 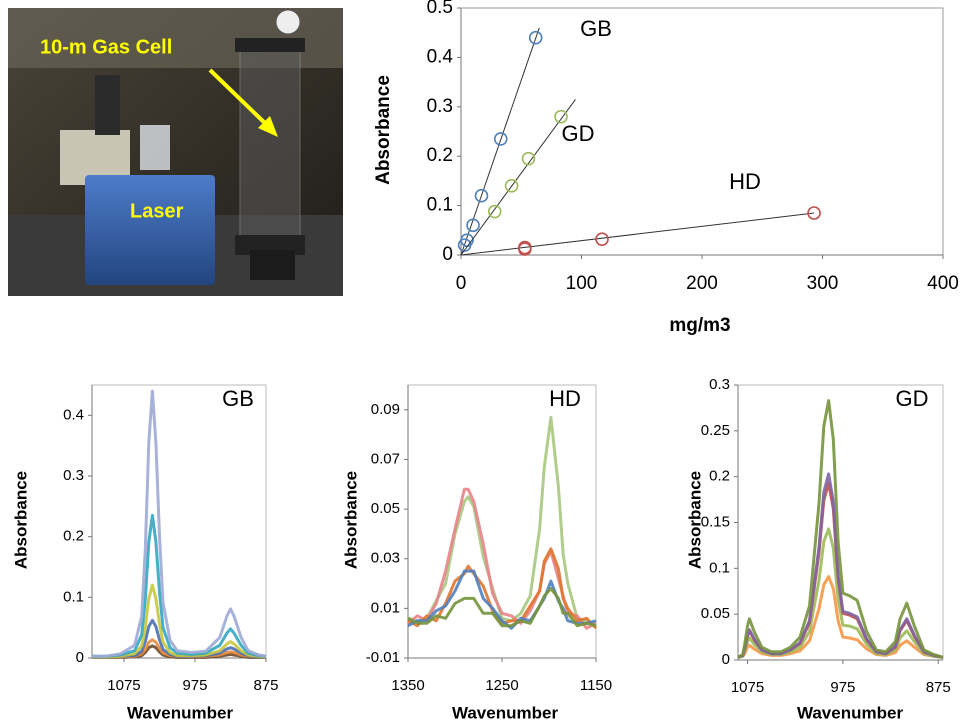 I want to click on photo-gauge, so click(x=288, y=22).